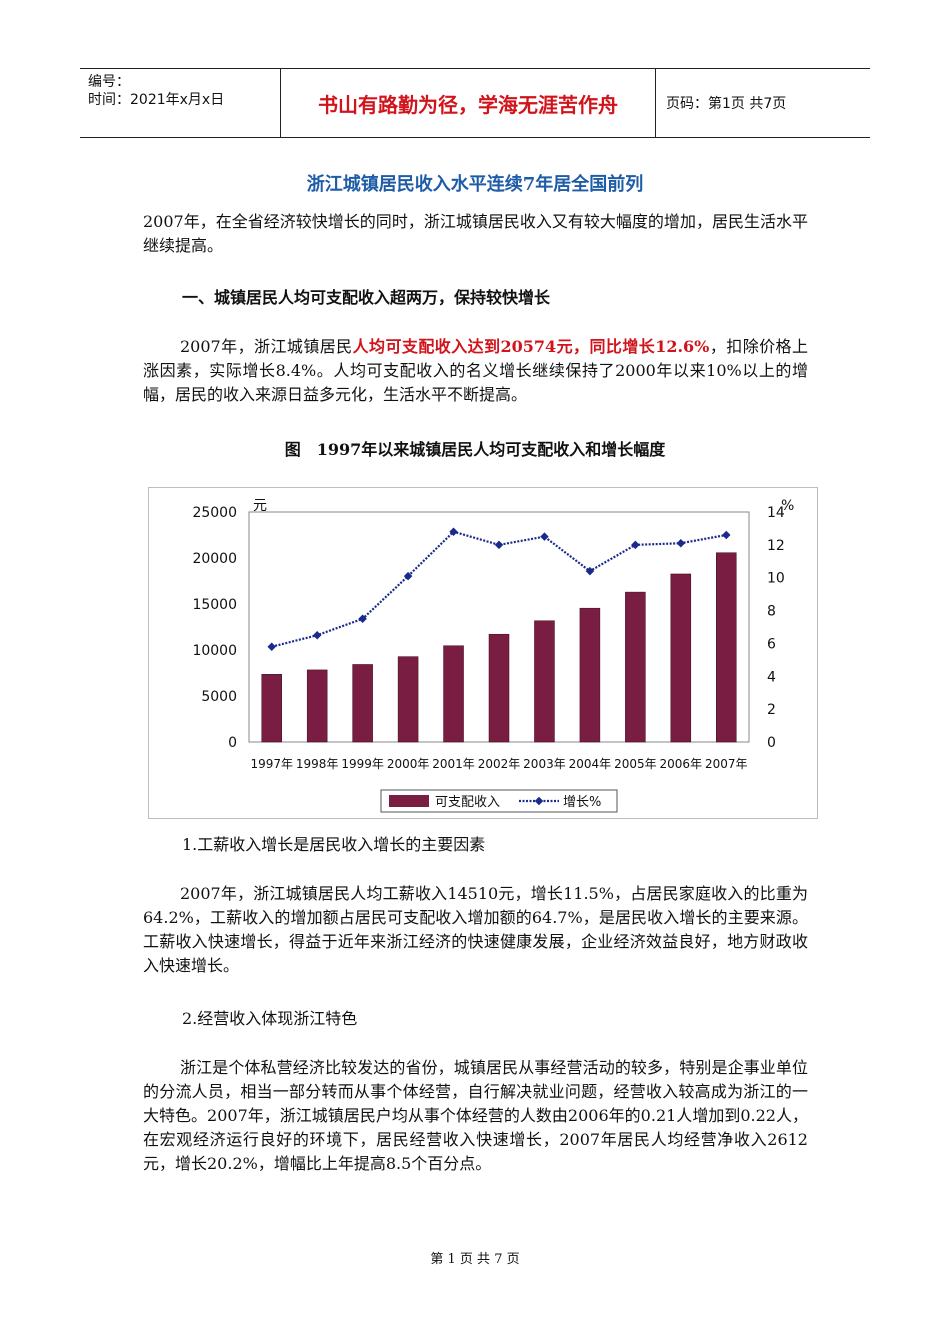 This screenshot has height=1344, width=950. Describe the element at coordinates (475, 184) in the screenshot. I see `page-title: 浙江城镇居民收入水平连续7年居全国前列` at that location.